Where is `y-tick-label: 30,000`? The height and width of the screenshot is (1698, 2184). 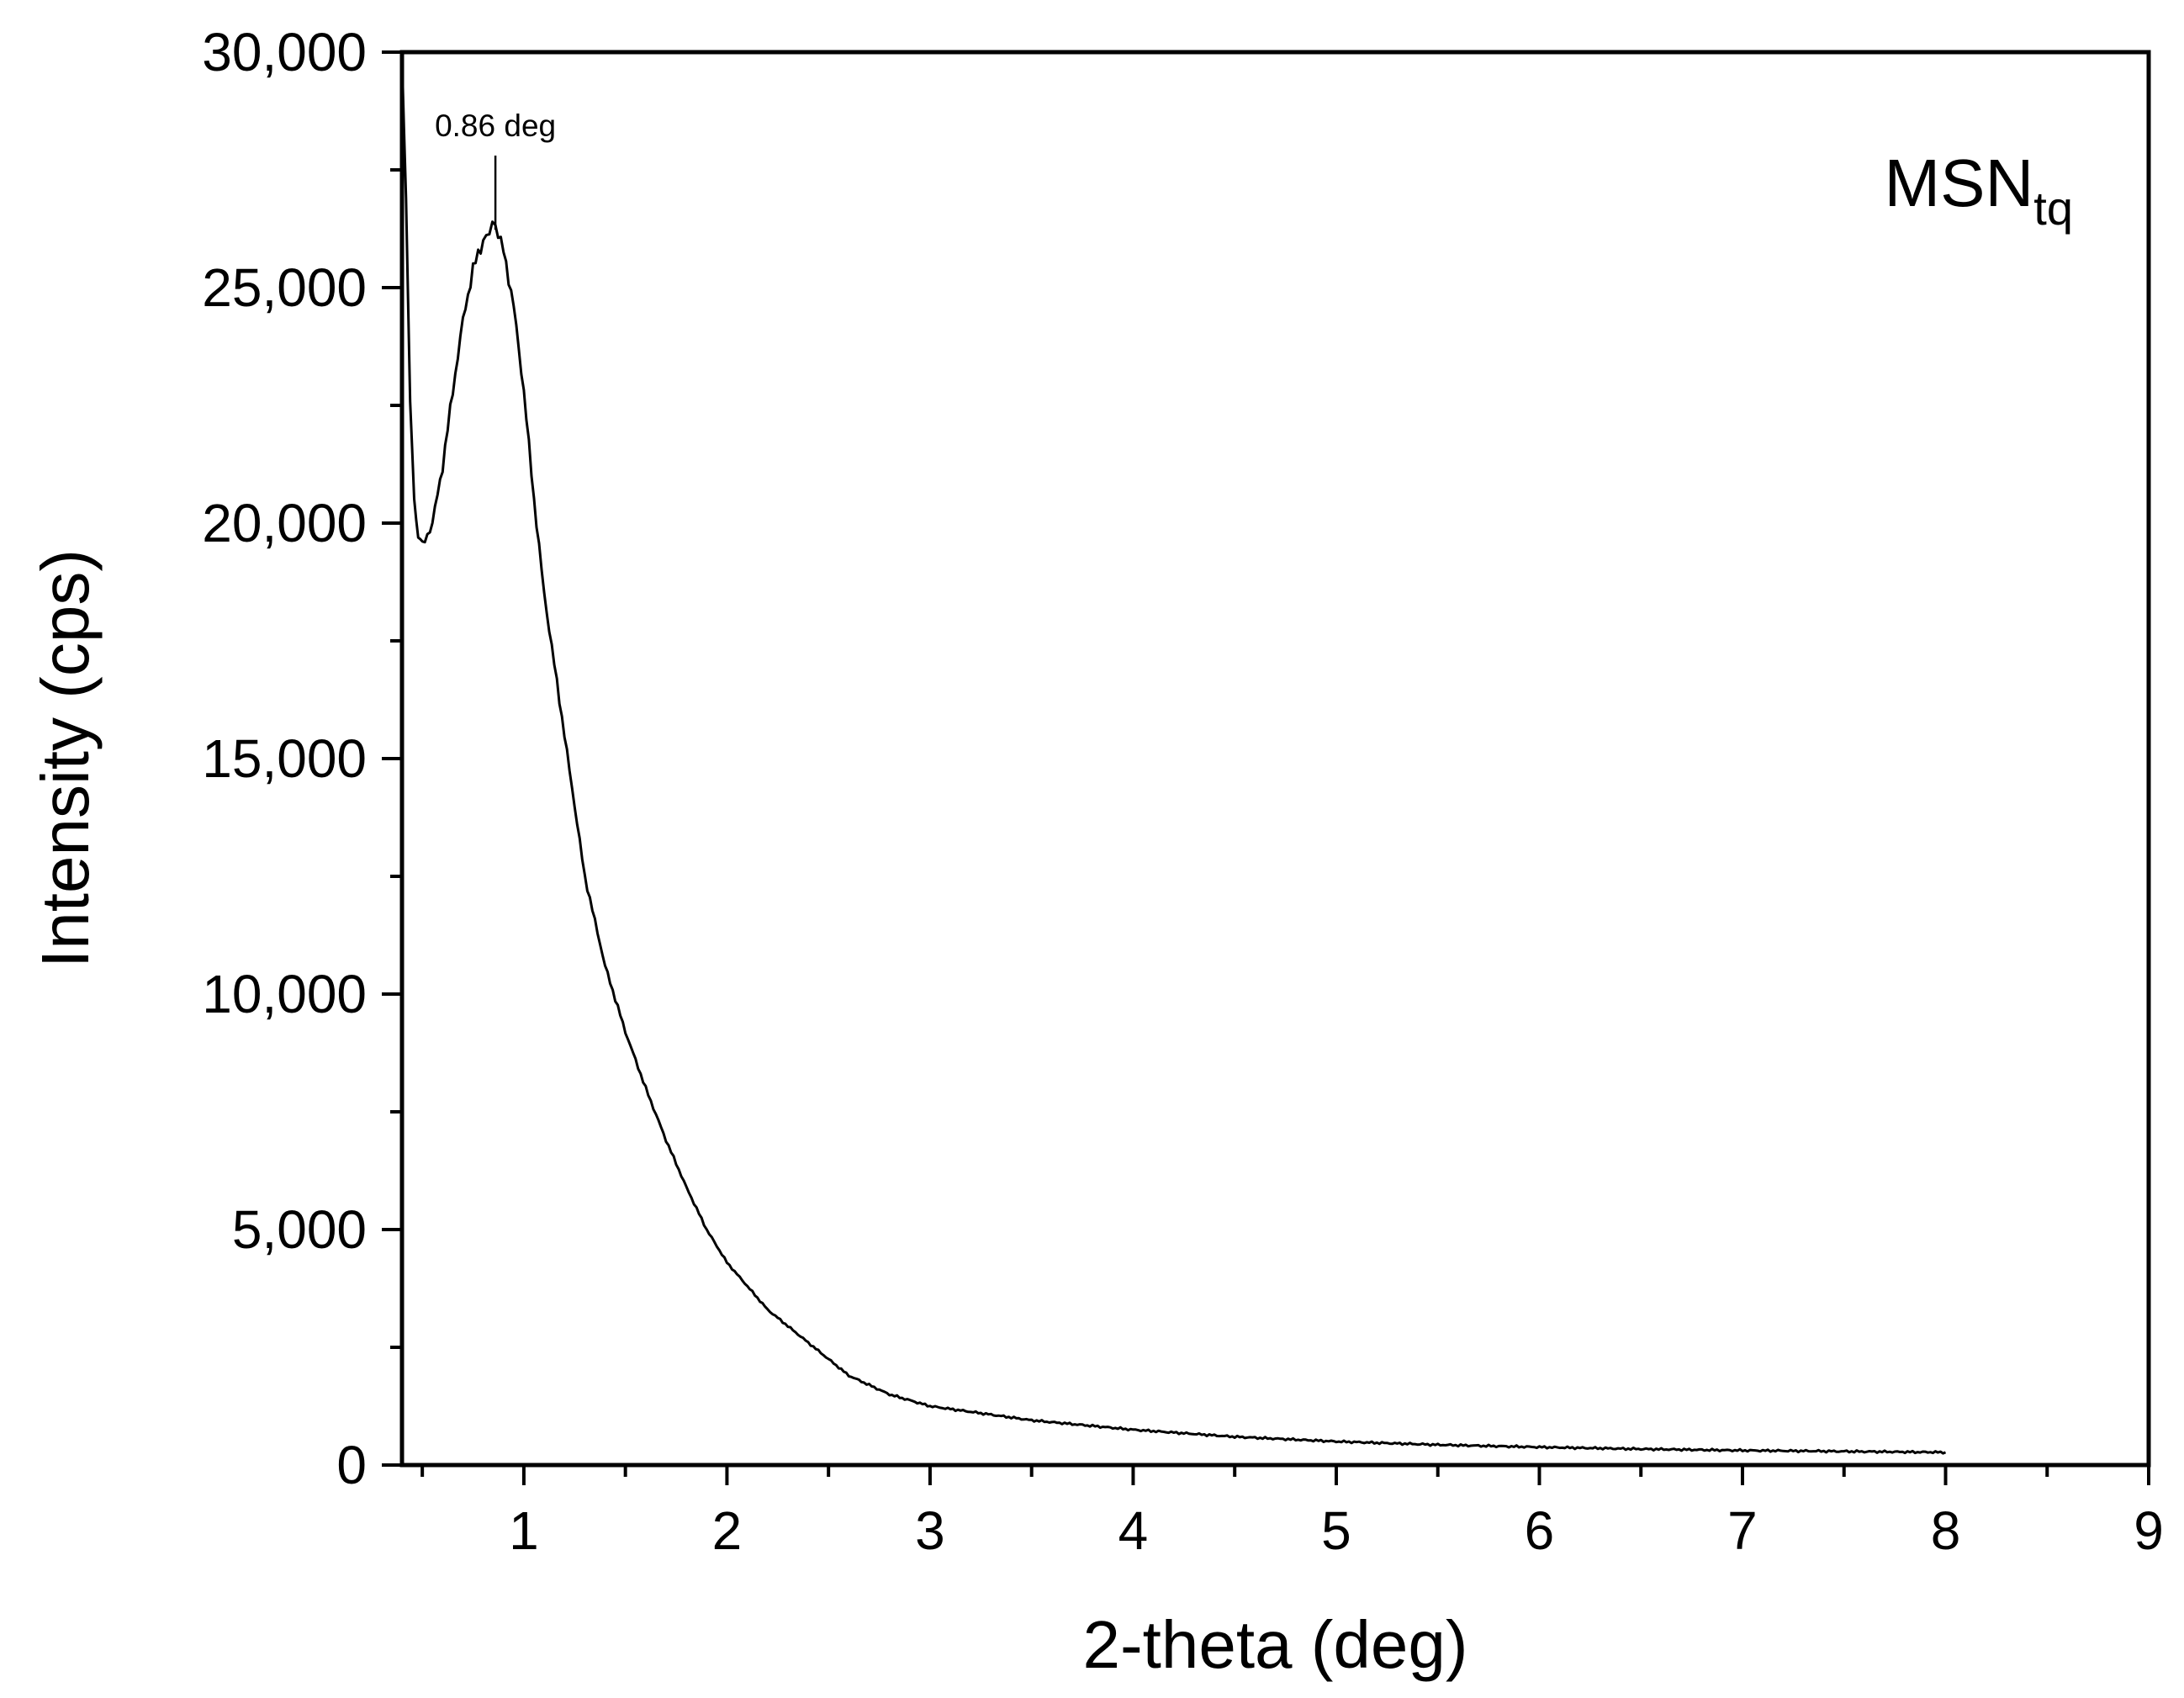
y-tick-label: 30,000 is located at coordinates (284, 52).